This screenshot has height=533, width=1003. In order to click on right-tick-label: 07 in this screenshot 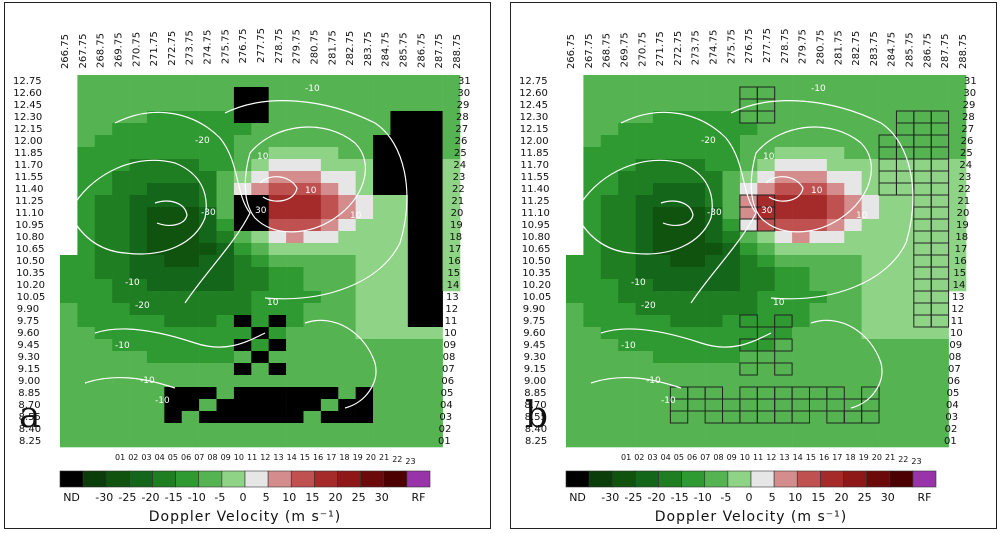, I will do `click(954, 369)`.